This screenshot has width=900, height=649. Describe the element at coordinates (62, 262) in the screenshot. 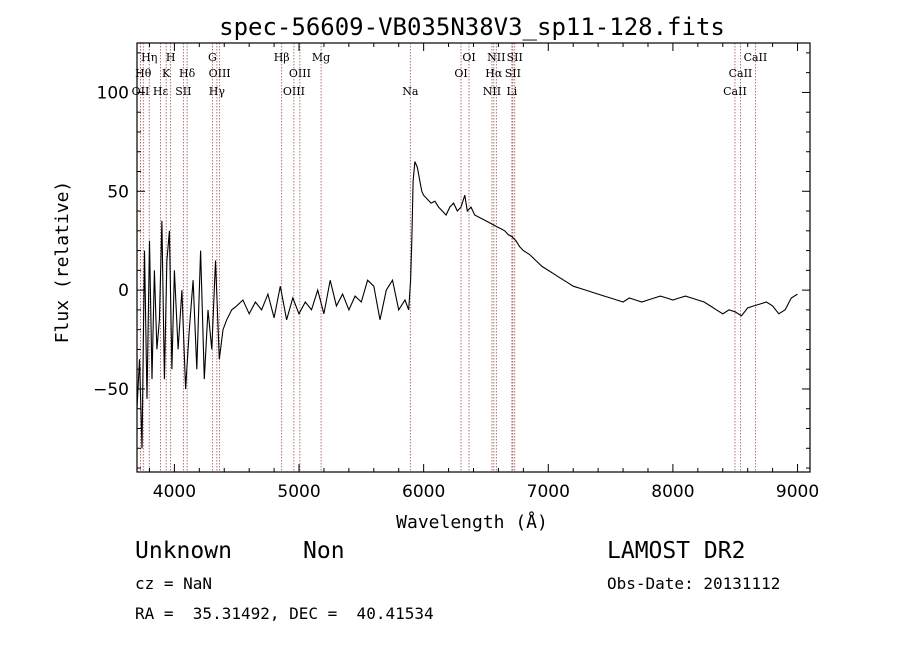

I see `y-axis-label: Flux (relative)` at that location.